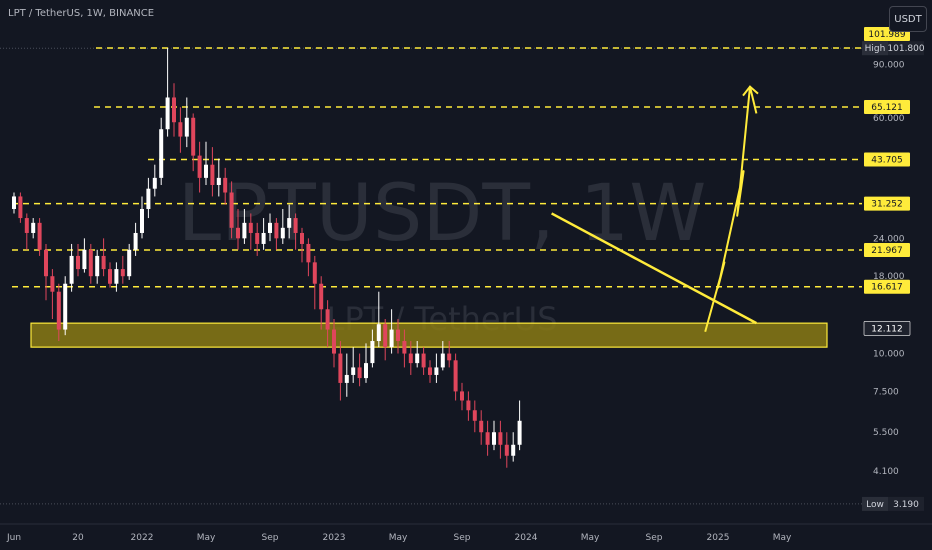 The width and height of the screenshot is (932, 550). I want to click on time-axis-tick-label: 2025, so click(718, 538).